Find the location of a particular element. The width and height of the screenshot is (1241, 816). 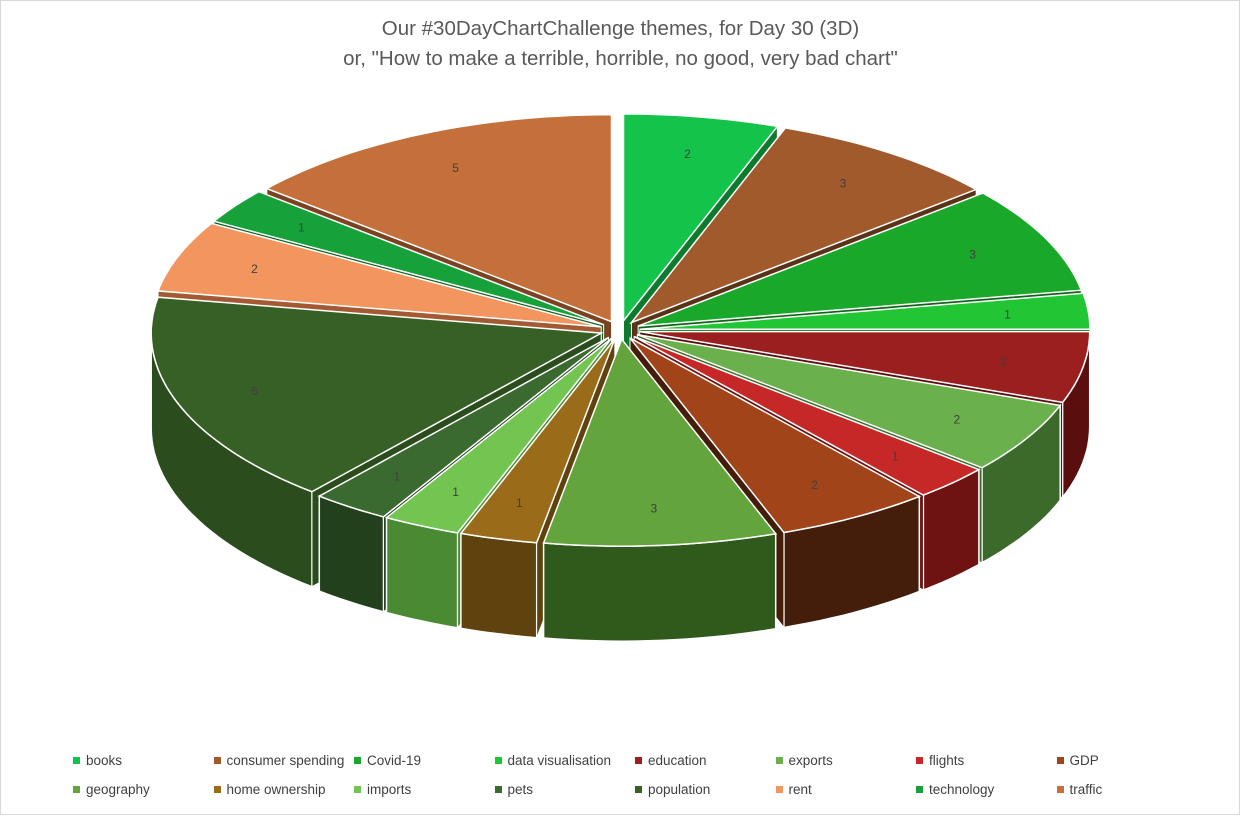

legend-label: flights is located at coordinates (947, 760).